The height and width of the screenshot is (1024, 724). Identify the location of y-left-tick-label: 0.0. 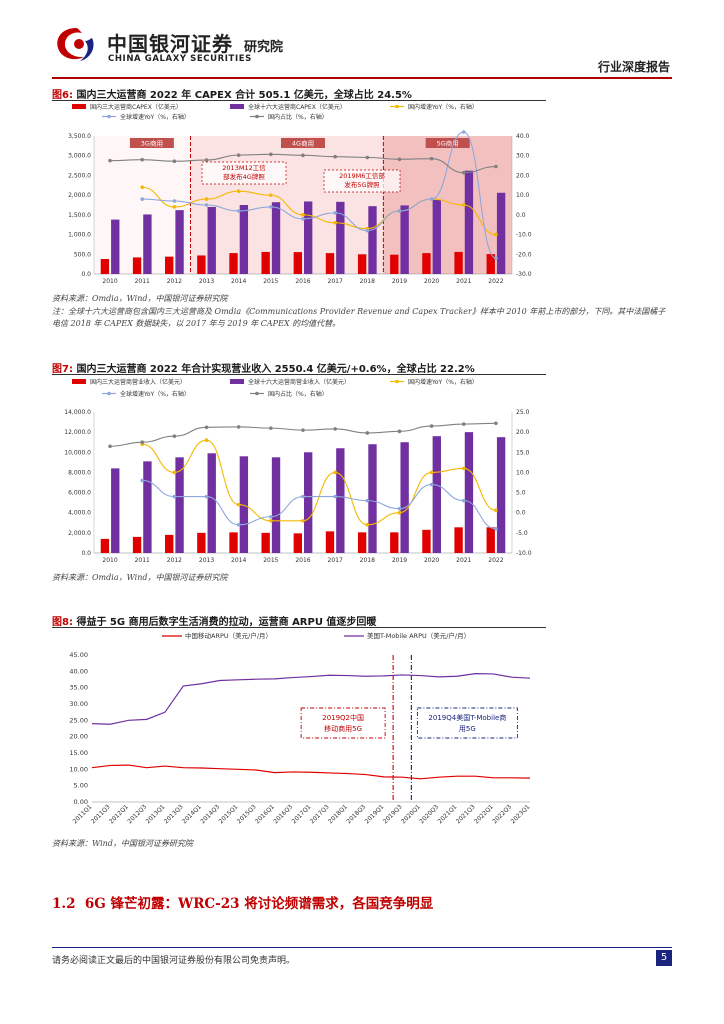
(86, 274).